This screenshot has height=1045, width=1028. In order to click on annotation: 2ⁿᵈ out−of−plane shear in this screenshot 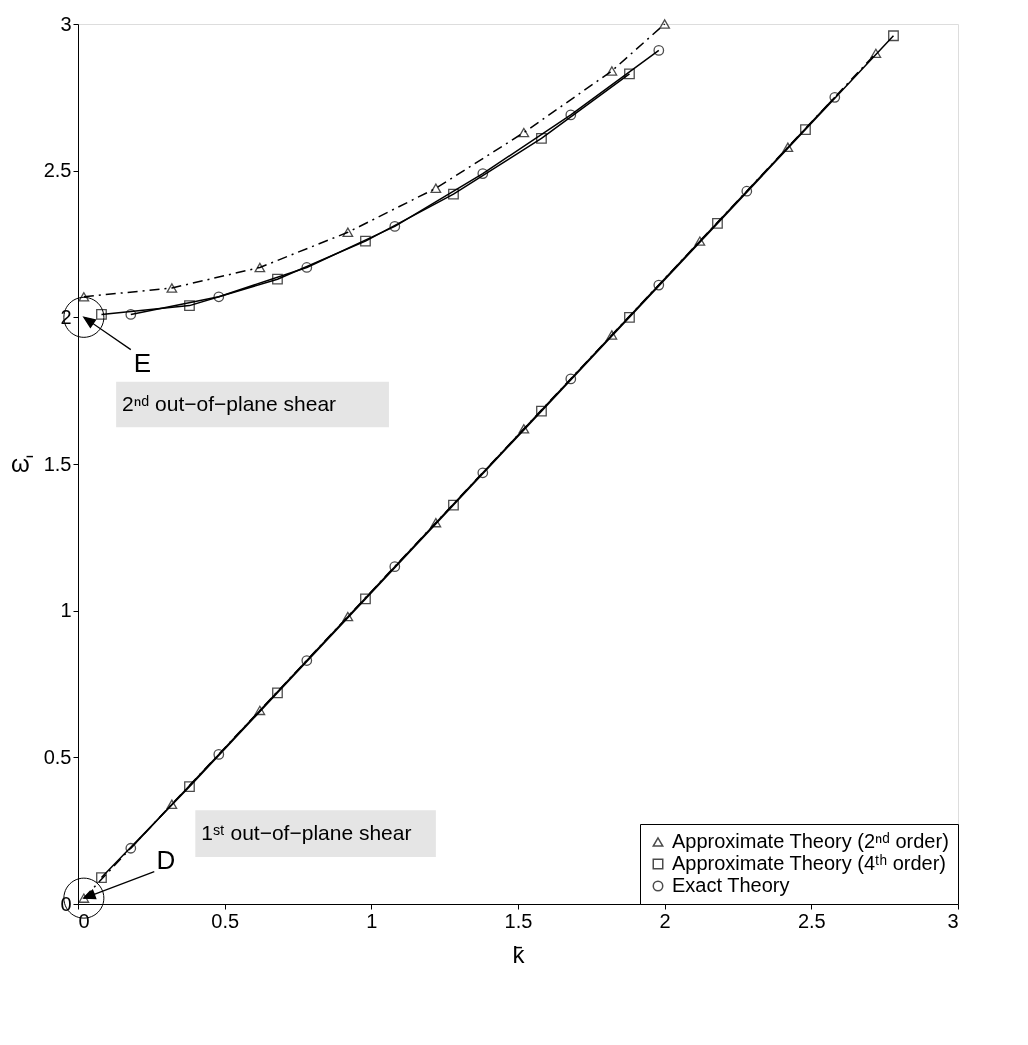, I will do `click(229, 403)`.